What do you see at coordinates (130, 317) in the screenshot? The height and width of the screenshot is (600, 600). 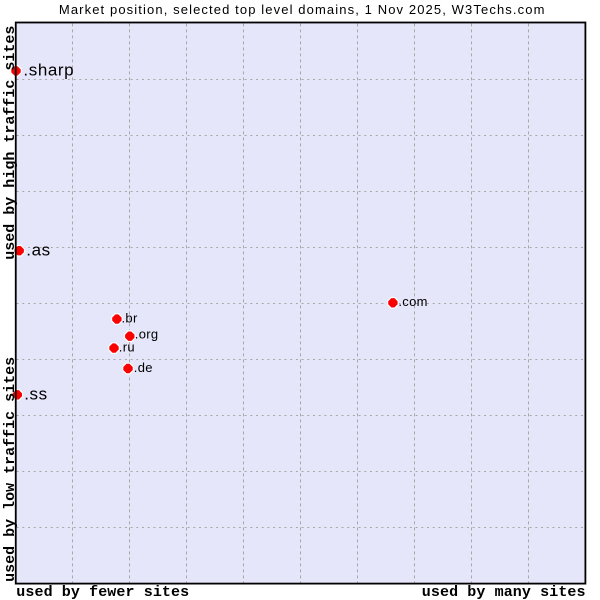 I see `svg-text: .br` at bounding box center [130, 317].